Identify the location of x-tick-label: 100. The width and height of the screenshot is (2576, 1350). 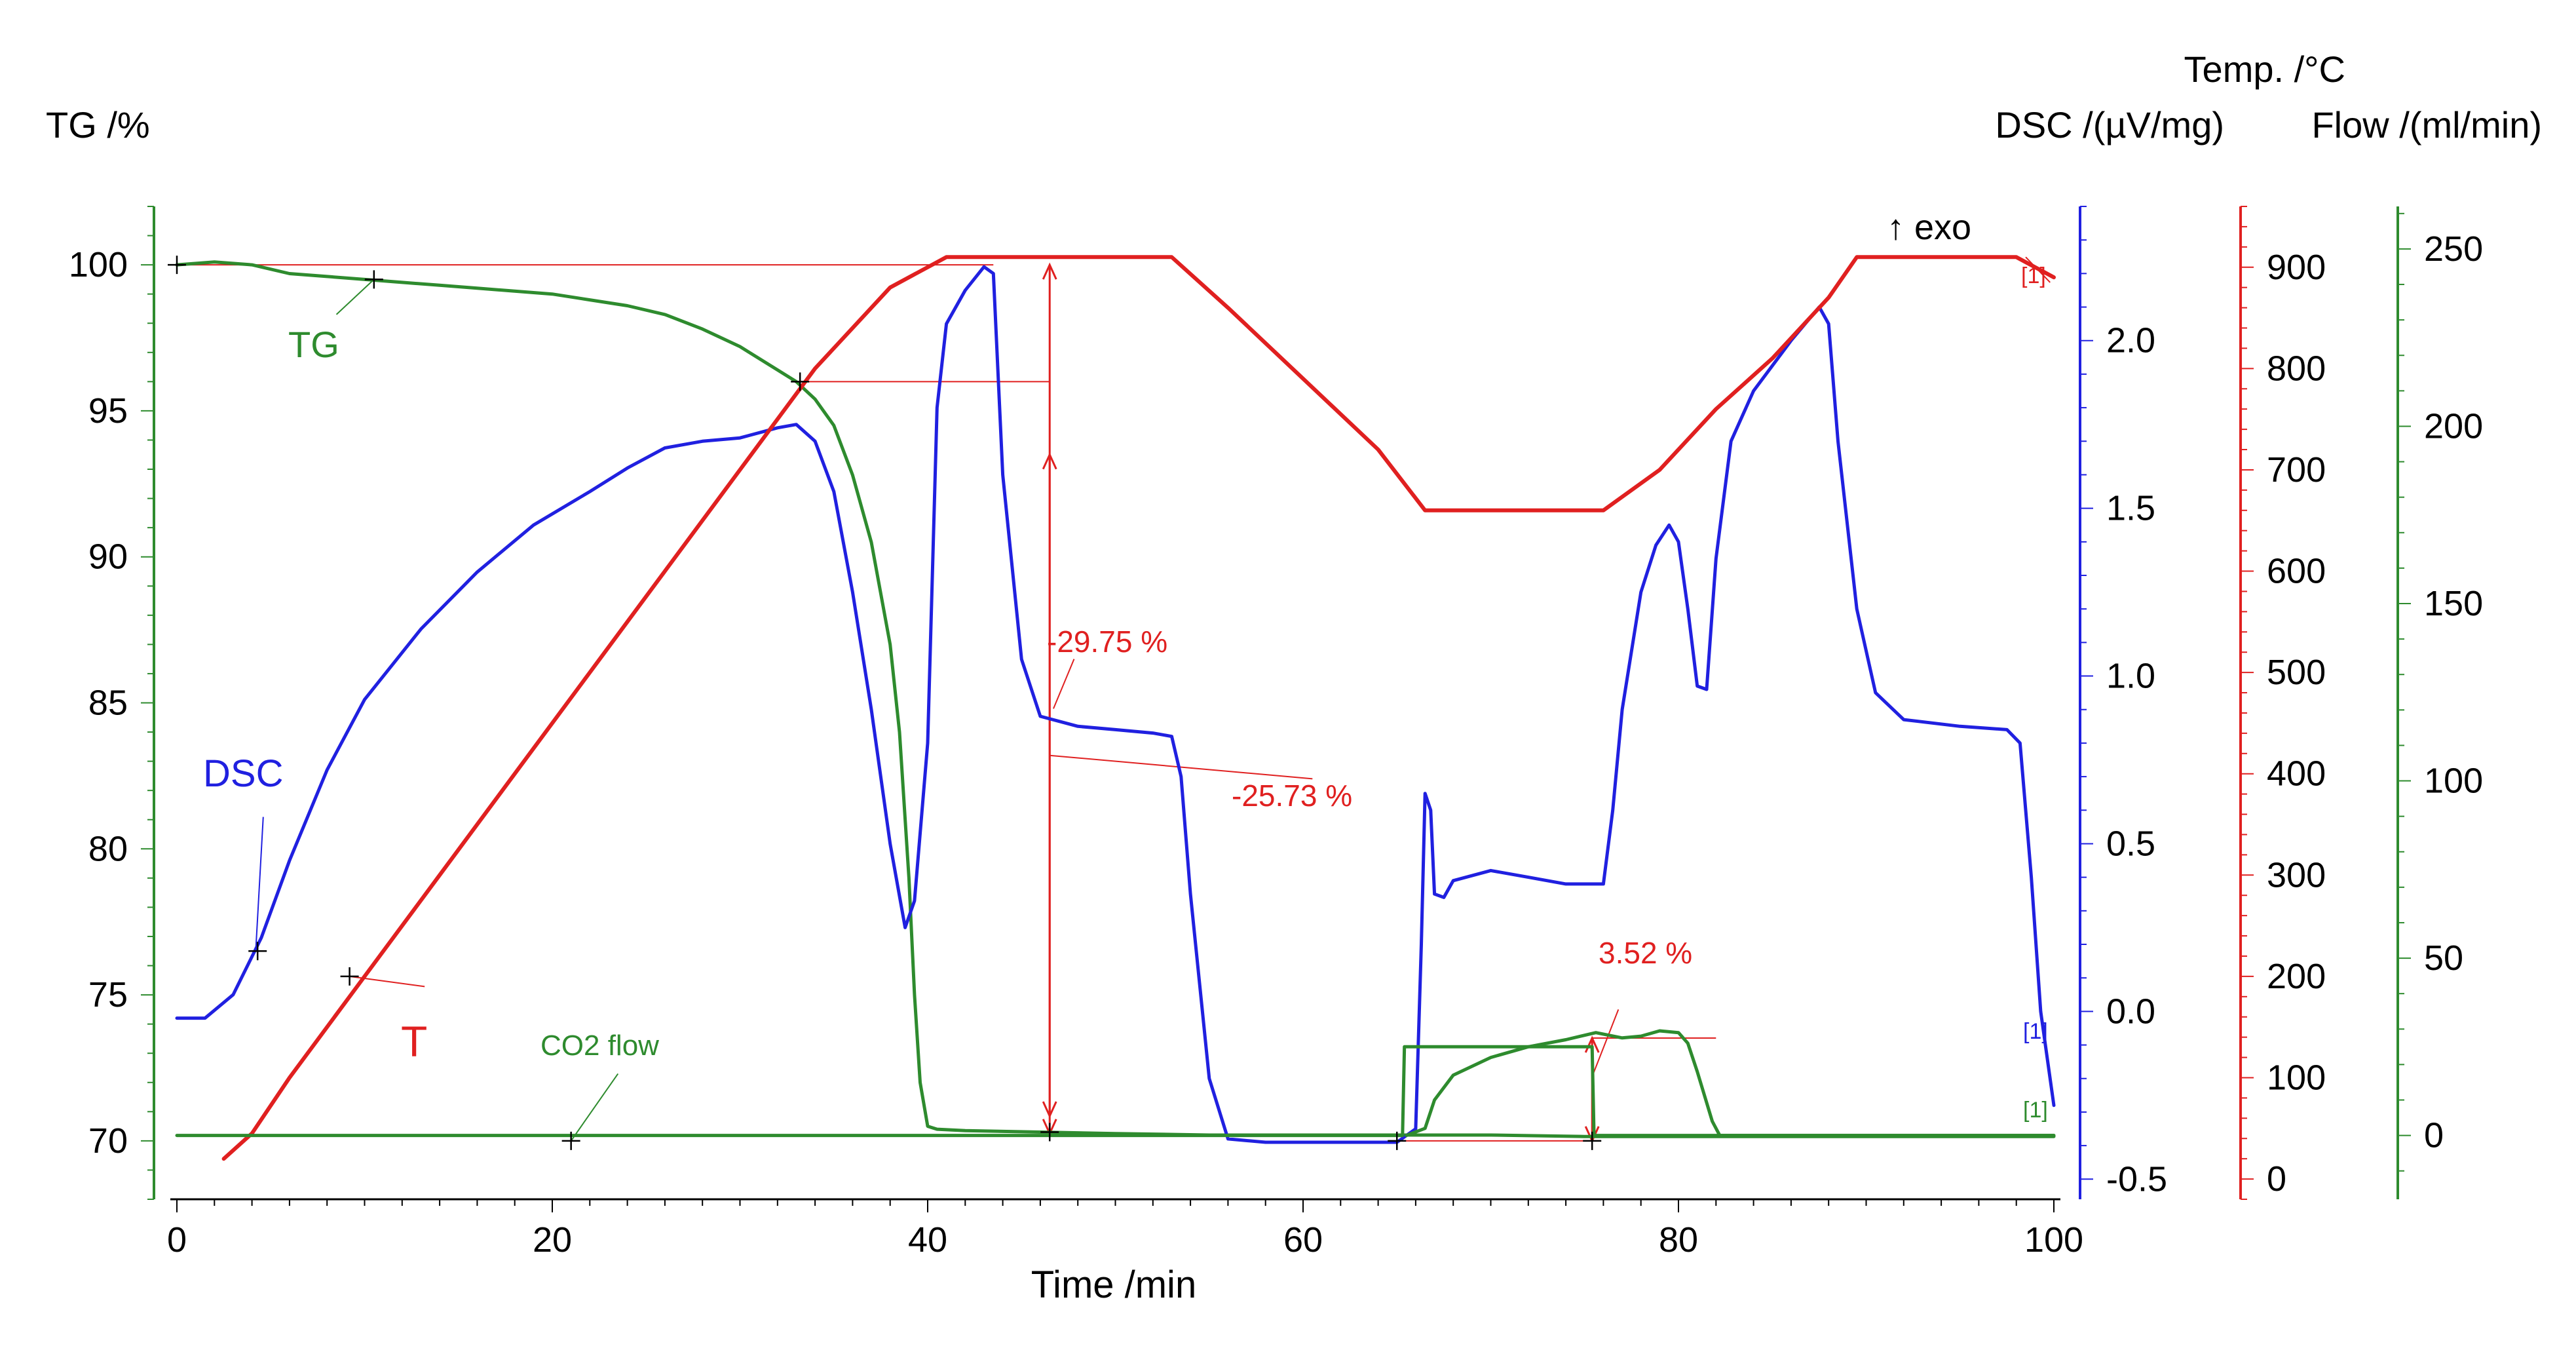
(2053, 1240).